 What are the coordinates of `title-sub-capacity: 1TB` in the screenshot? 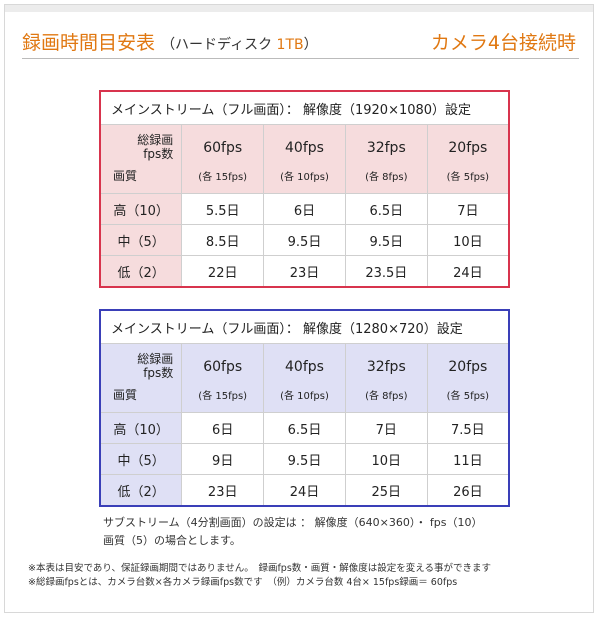 It's located at (290, 45).